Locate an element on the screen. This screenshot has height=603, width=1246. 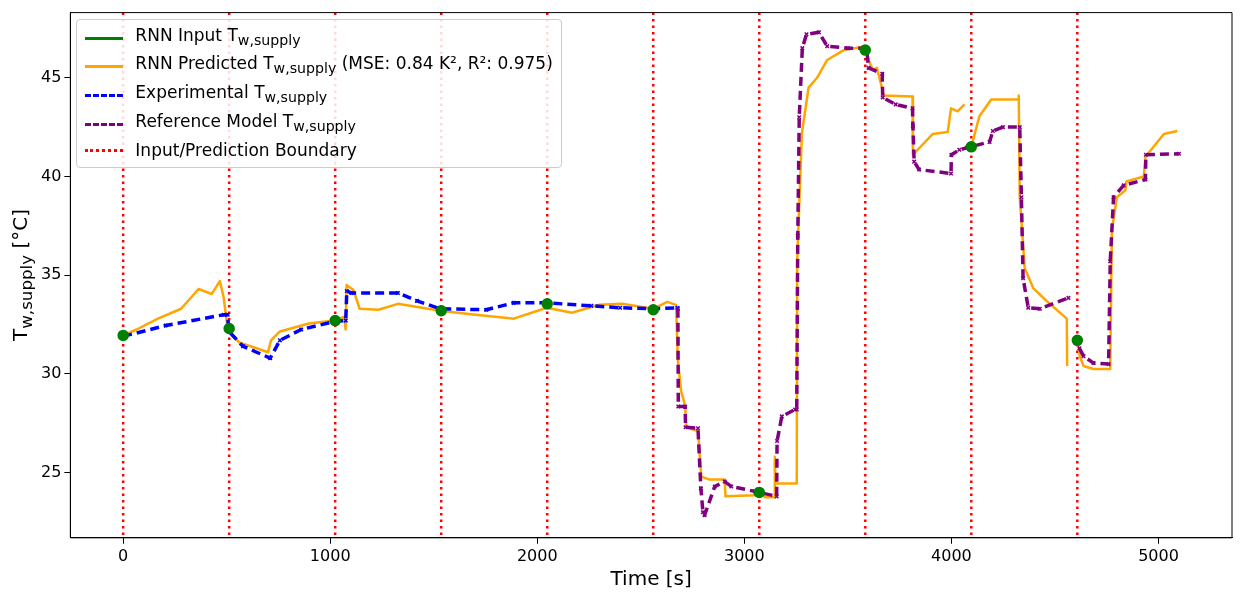
x-axis-title: Time [s] is located at coordinates (651, 577).